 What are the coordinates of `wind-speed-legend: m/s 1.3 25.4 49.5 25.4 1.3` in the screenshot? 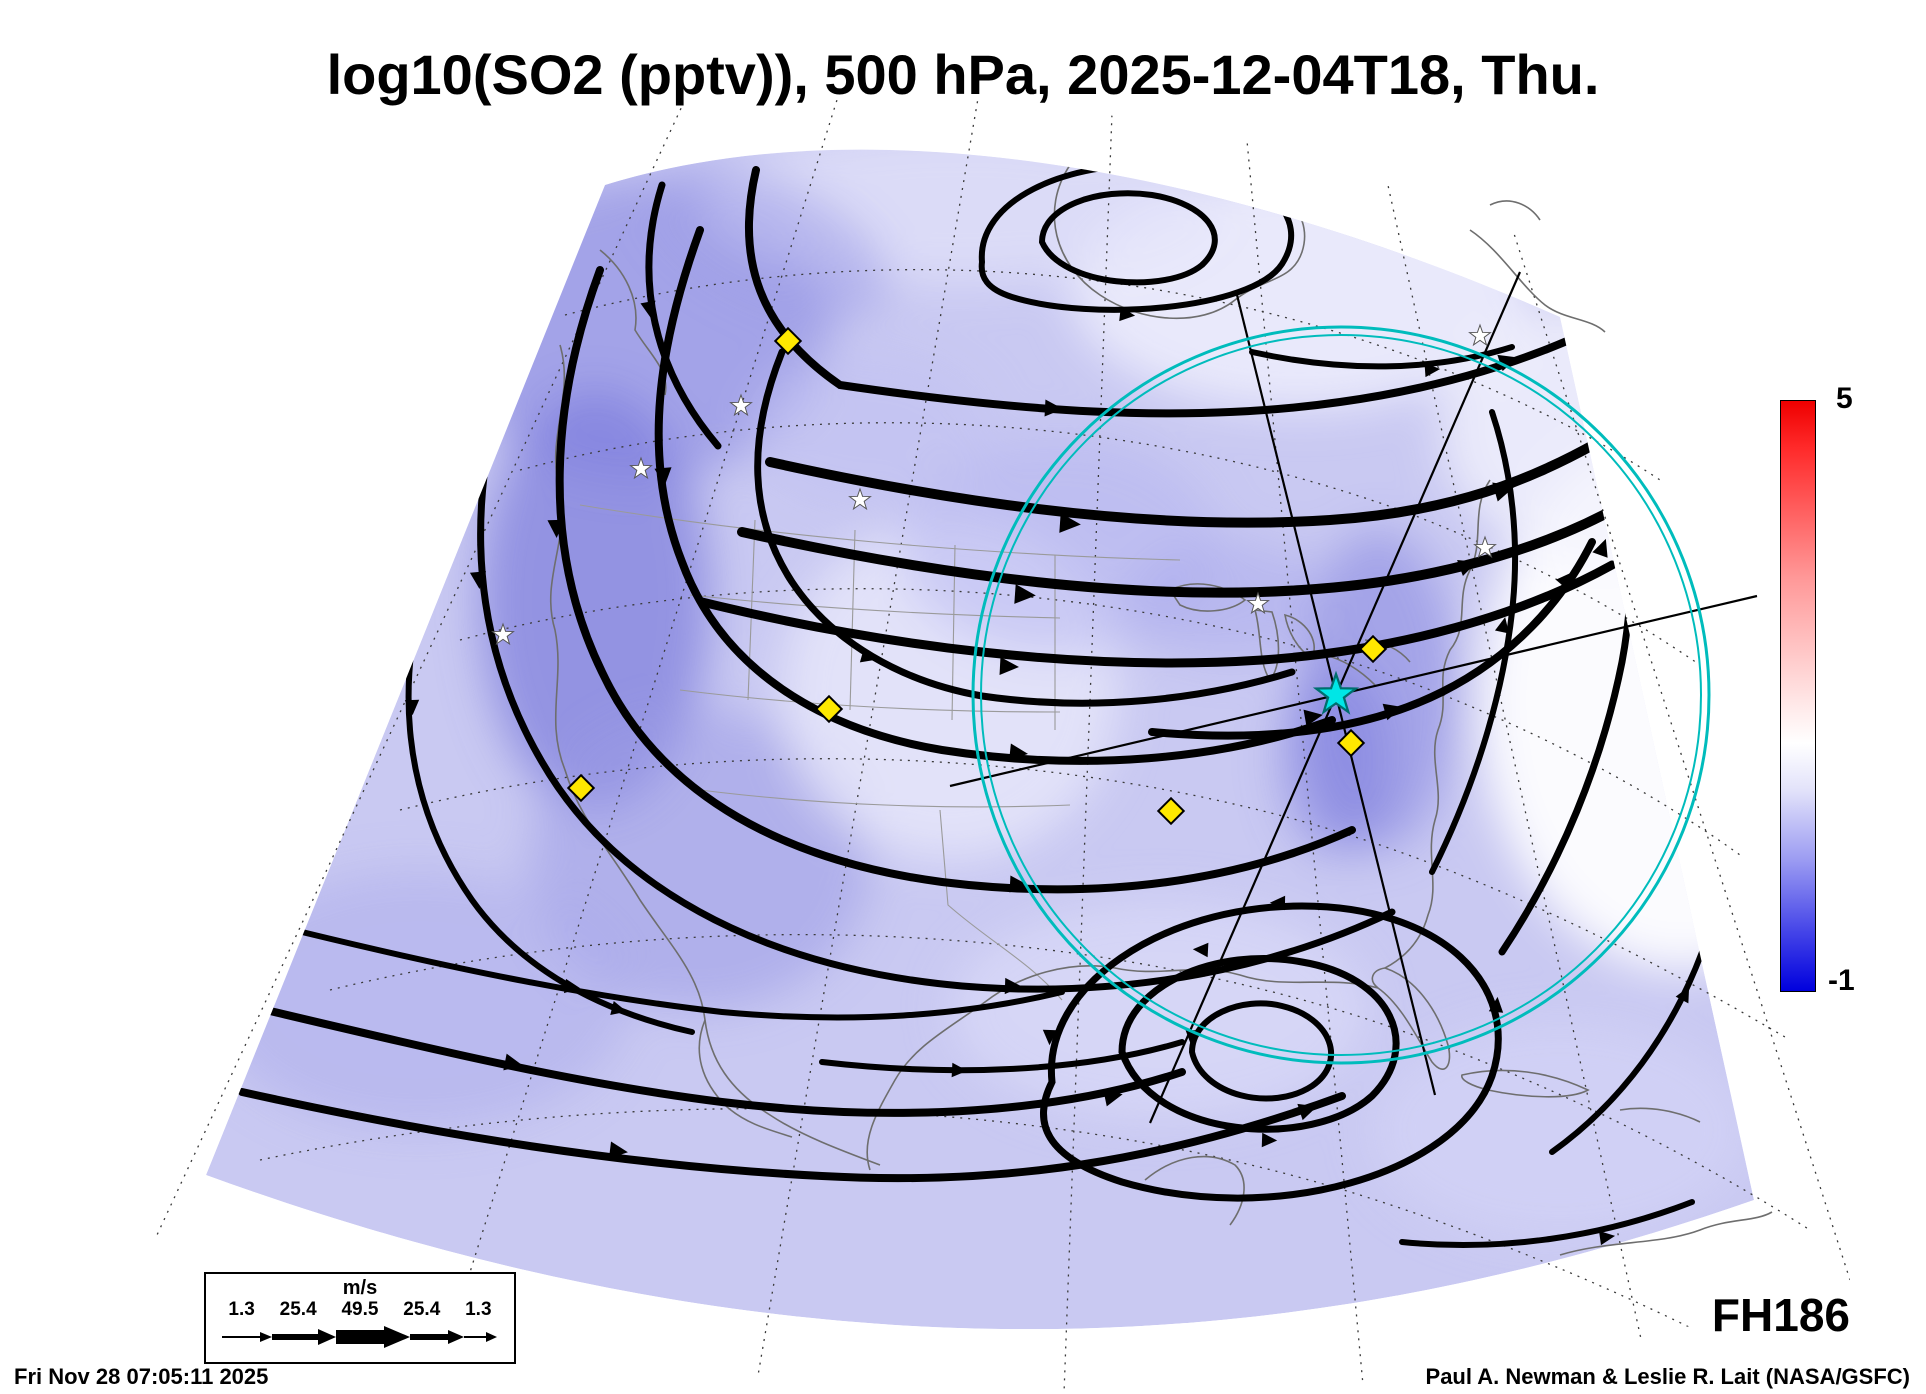 It's located at (360, 1318).